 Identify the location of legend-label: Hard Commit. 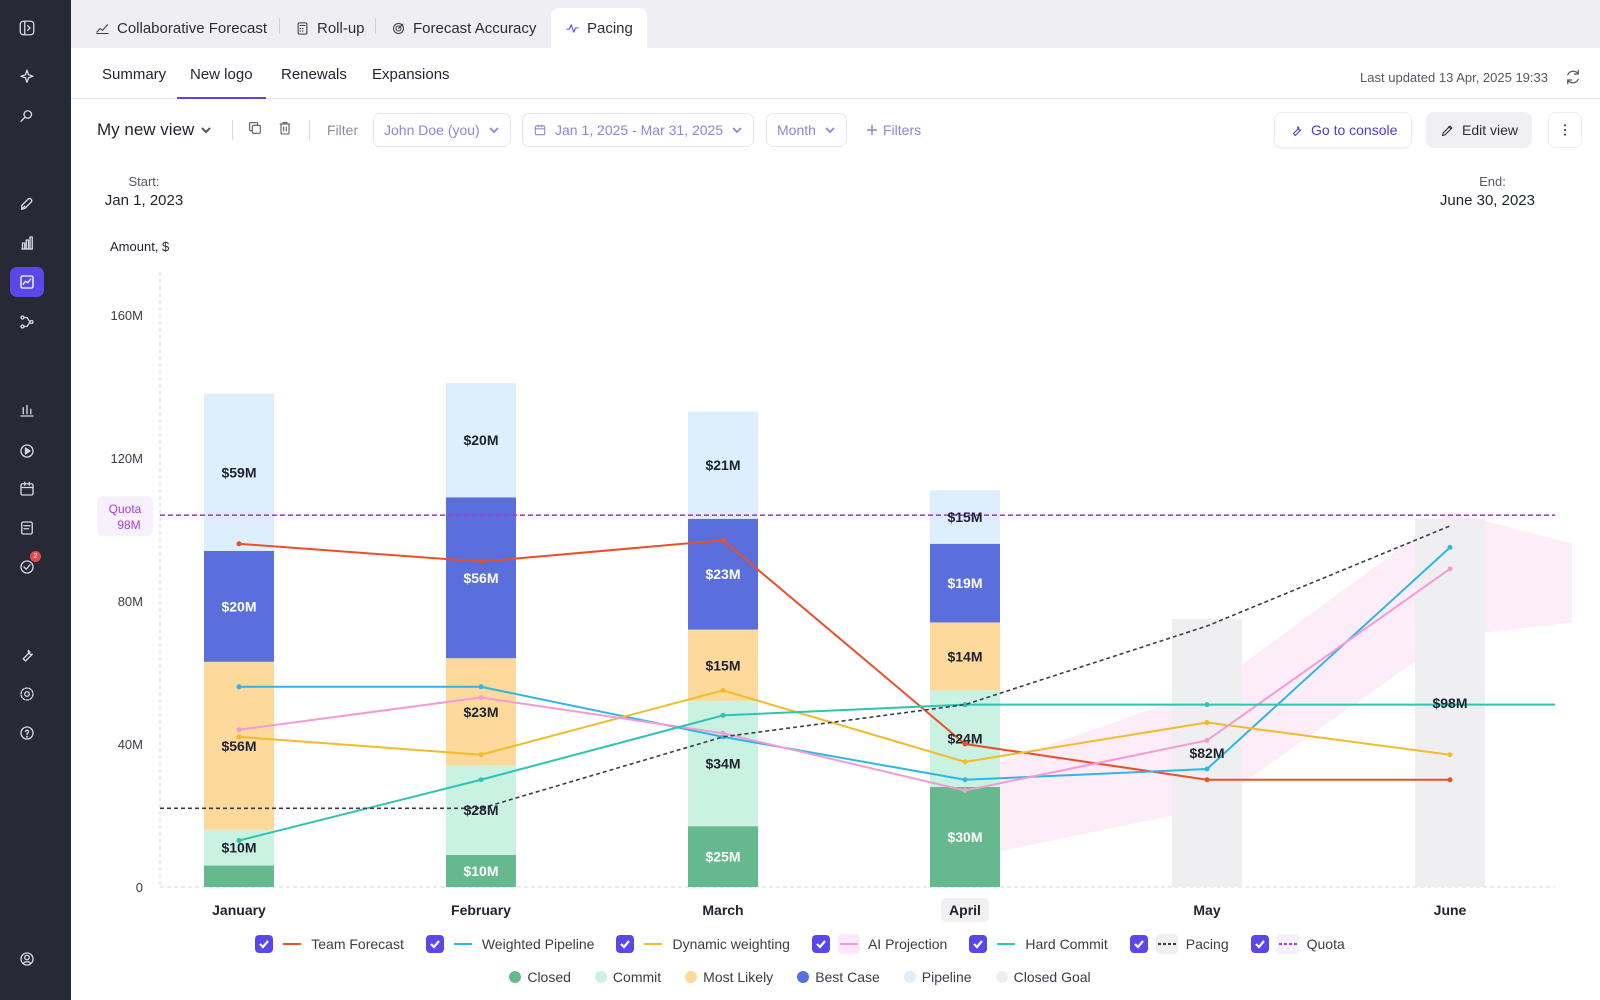
(1066, 944).